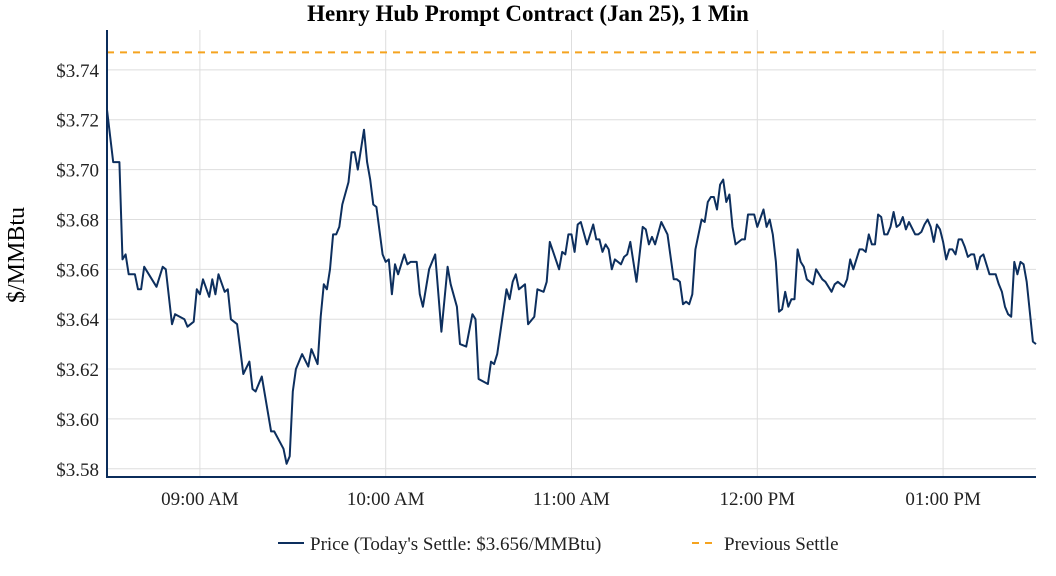 Image resolution: width=1056 pixels, height=576 pixels. What do you see at coordinates (77, 71) in the screenshot?
I see `y-tick-label: $3.74` at bounding box center [77, 71].